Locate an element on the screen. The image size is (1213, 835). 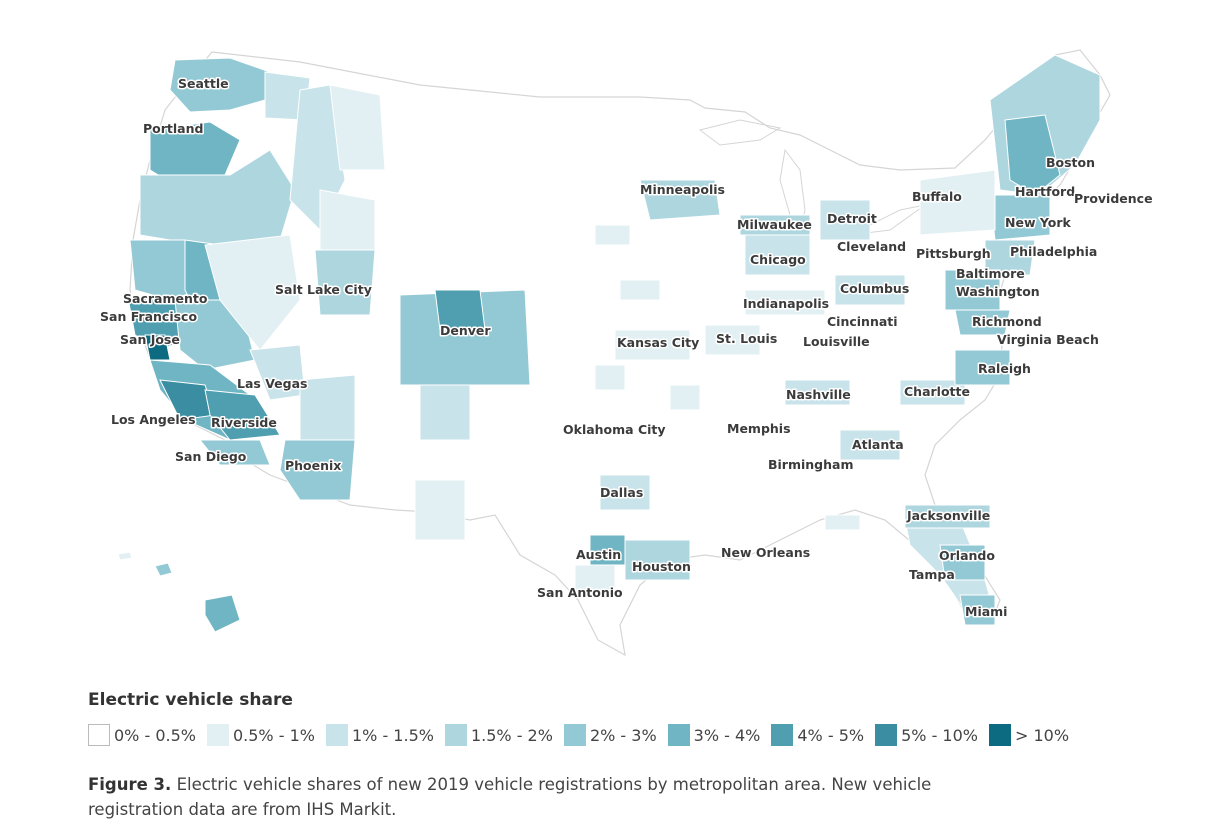
city-label: New York is located at coordinates (1038, 222).